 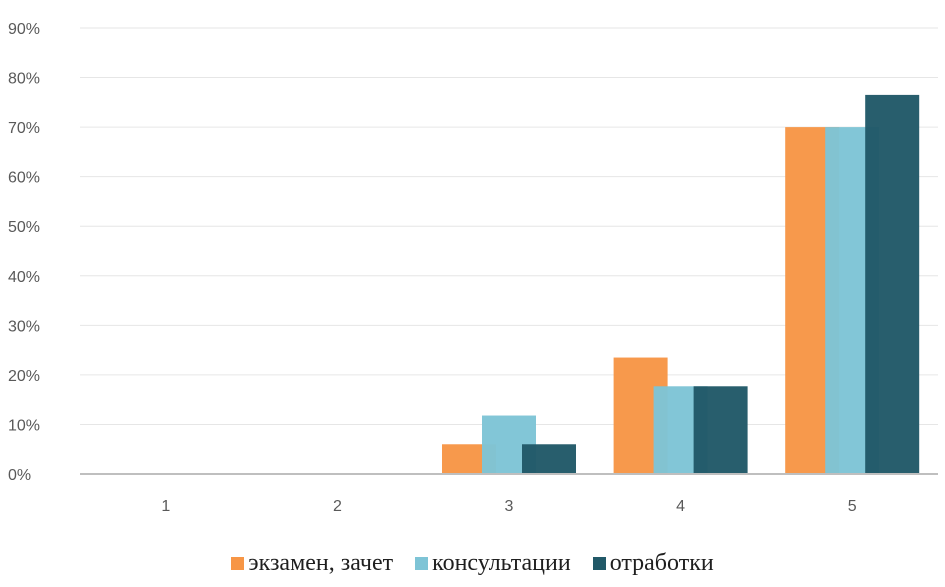 I want to click on y-tick-label: 40%, so click(x=24, y=277).